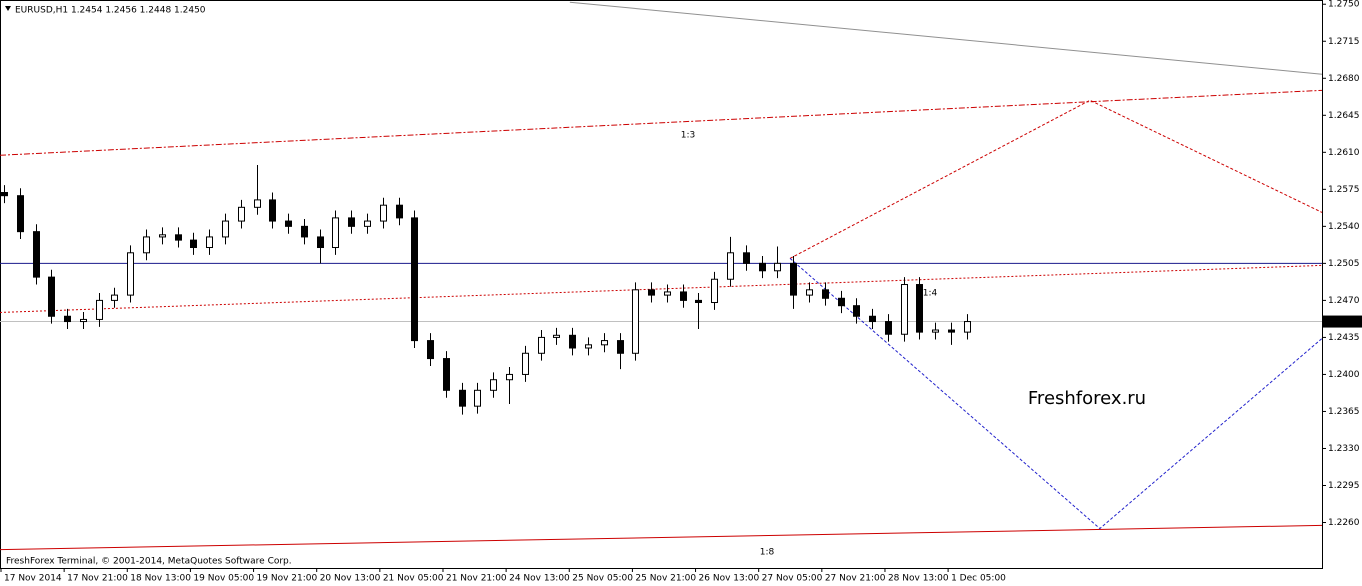  What do you see at coordinates (729, 579) in the screenshot?
I see `x-tick-label: 26 Nov 13:00` at bounding box center [729, 579].